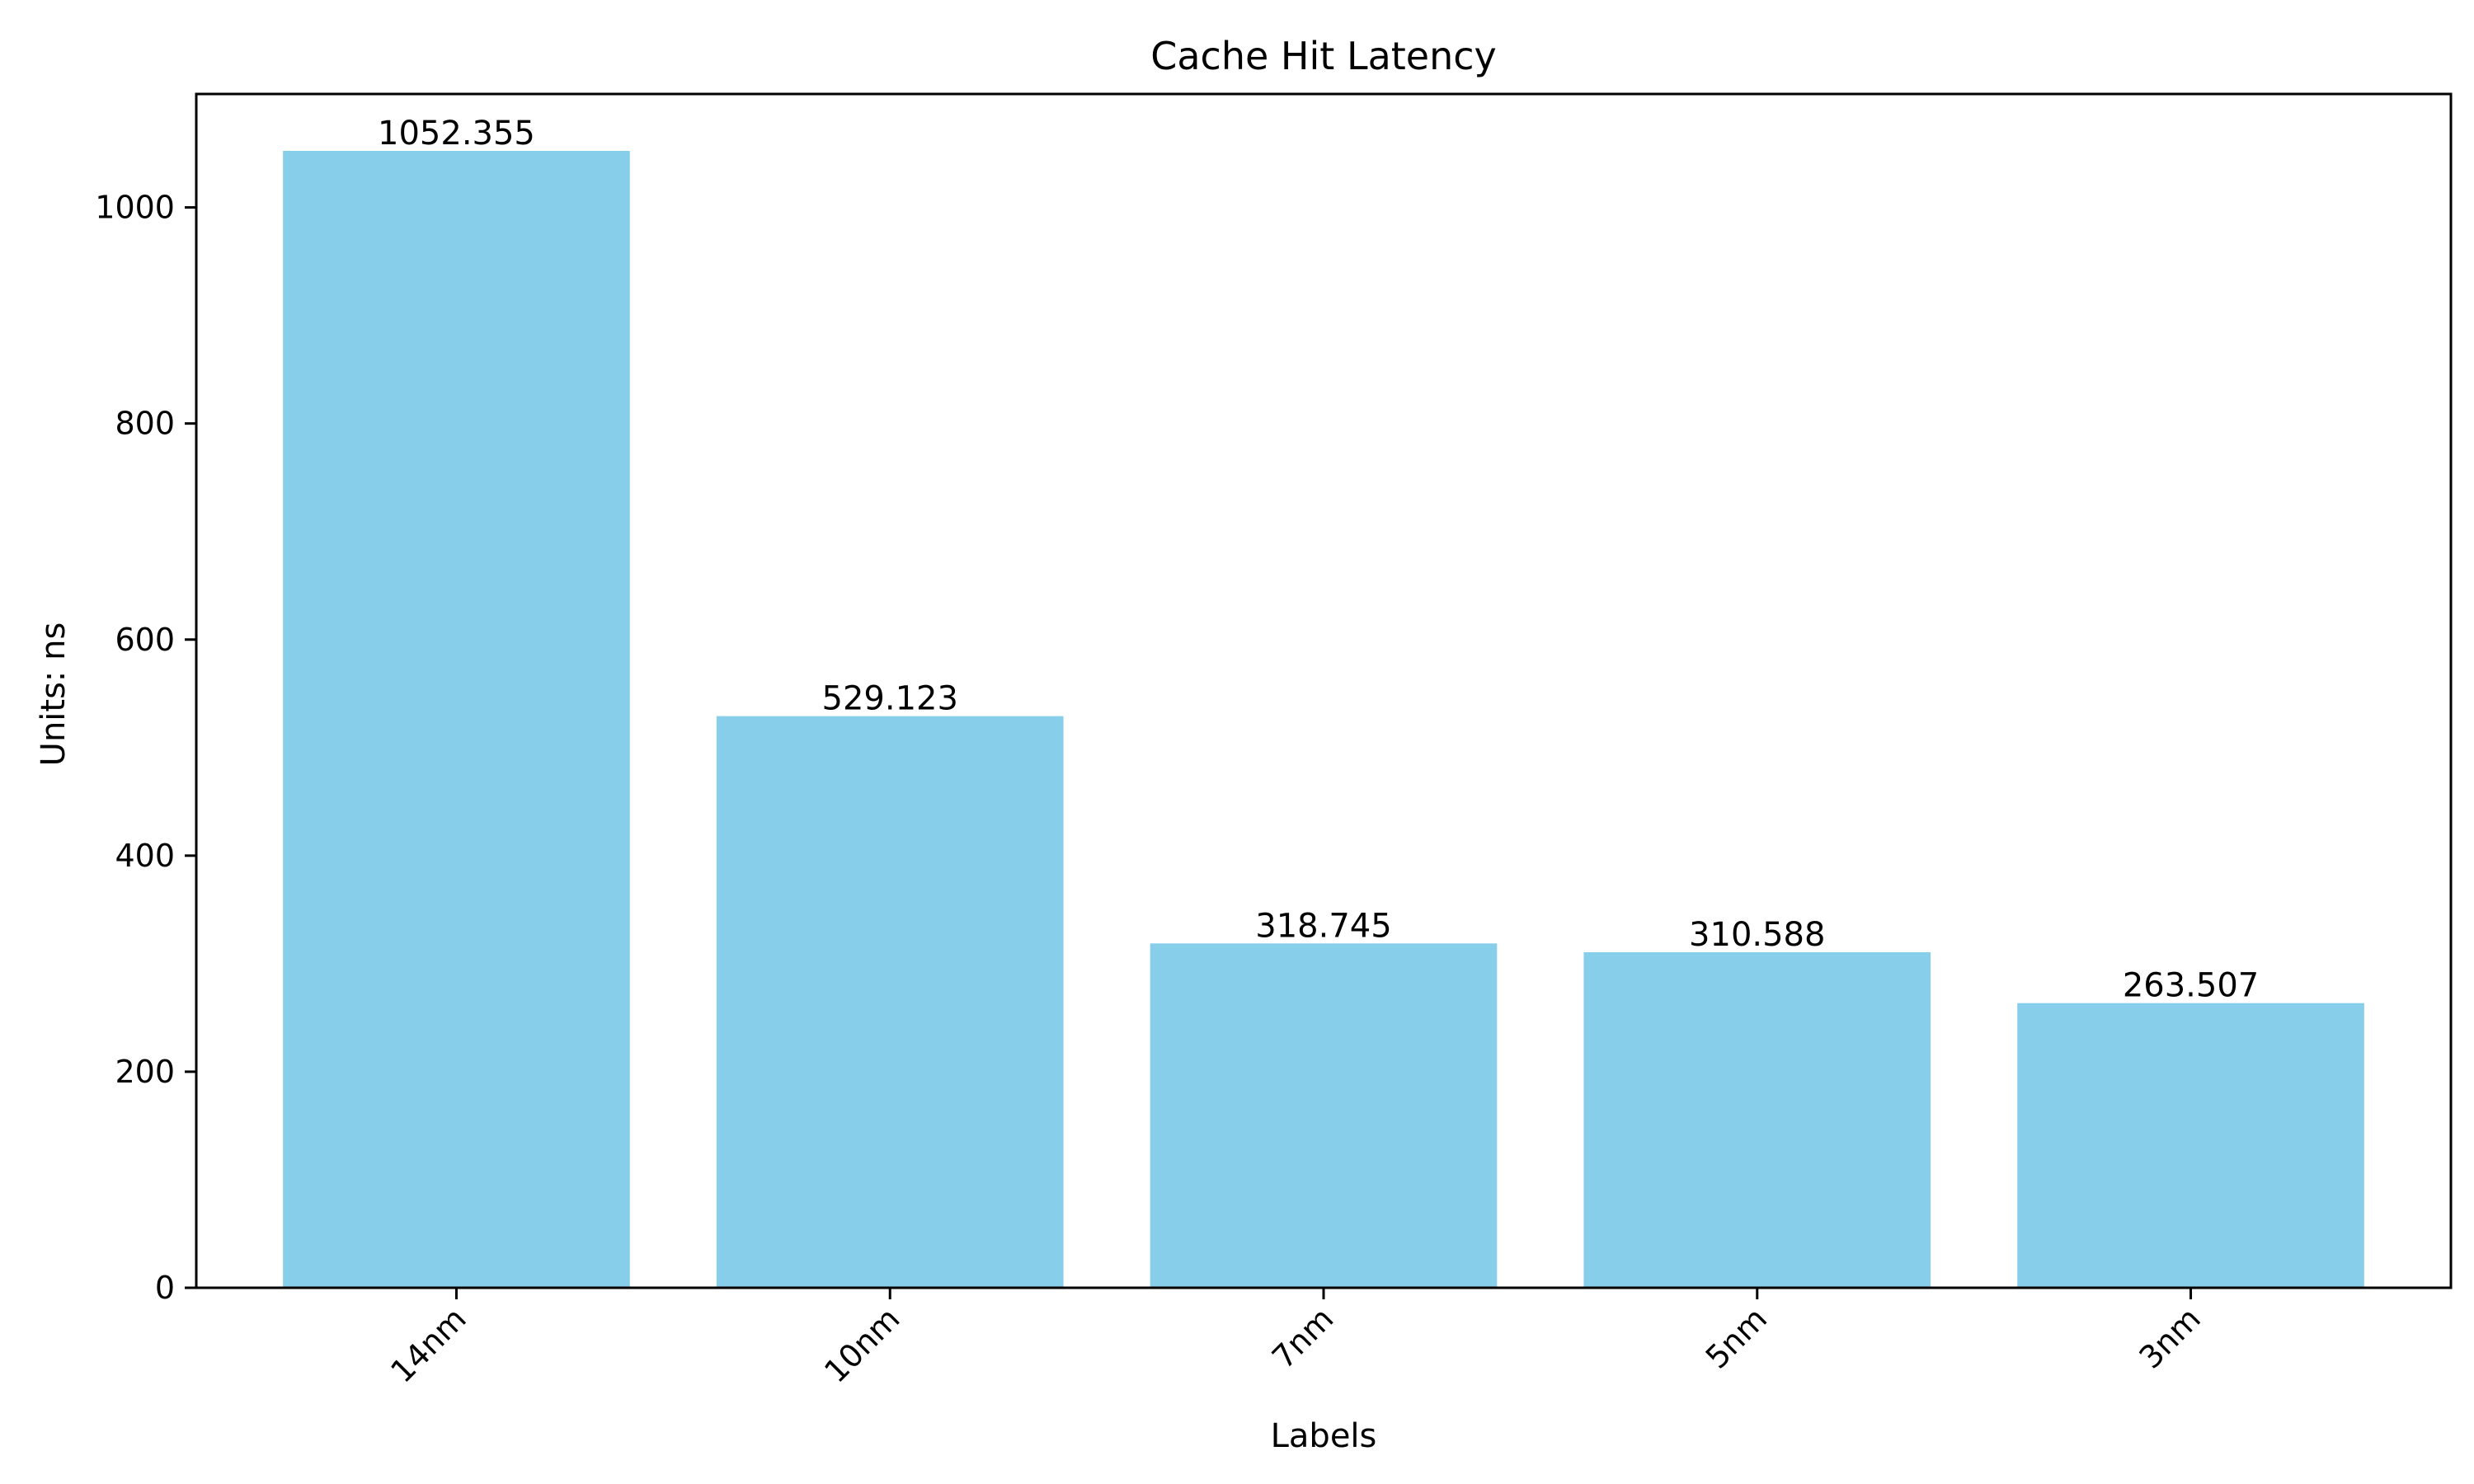 Image resolution: width=2474 pixels, height=1484 pixels. What do you see at coordinates (54, 694) in the screenshot?
I see `y-axis-label: Units: ns` at bounding box center [54, 694].